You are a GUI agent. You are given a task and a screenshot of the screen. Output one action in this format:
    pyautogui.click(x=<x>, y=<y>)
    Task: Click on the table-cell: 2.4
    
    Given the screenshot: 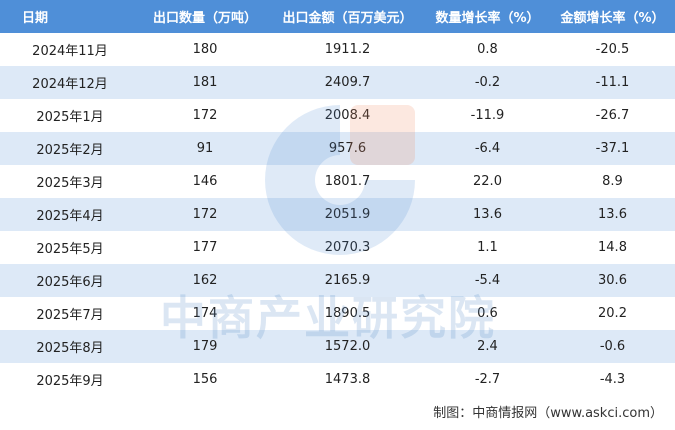 What is the action you would take?
    pyautogui.click(x=487, y=346)
    